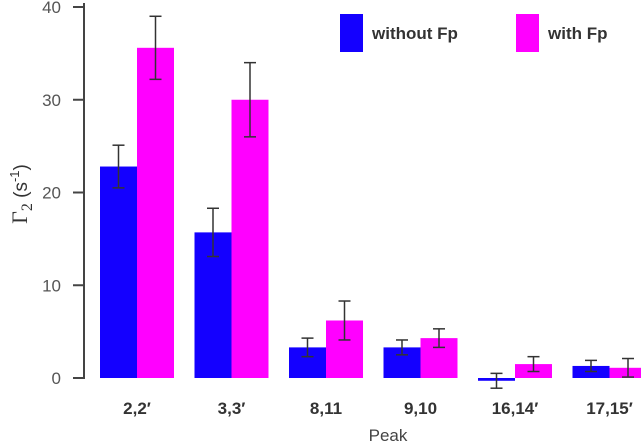 This screenshot has width=641, height=446. What do you see at coordinates (118, 272) in the screenshot?
I see `bar-without-fp` at bounding box center [118, 272].